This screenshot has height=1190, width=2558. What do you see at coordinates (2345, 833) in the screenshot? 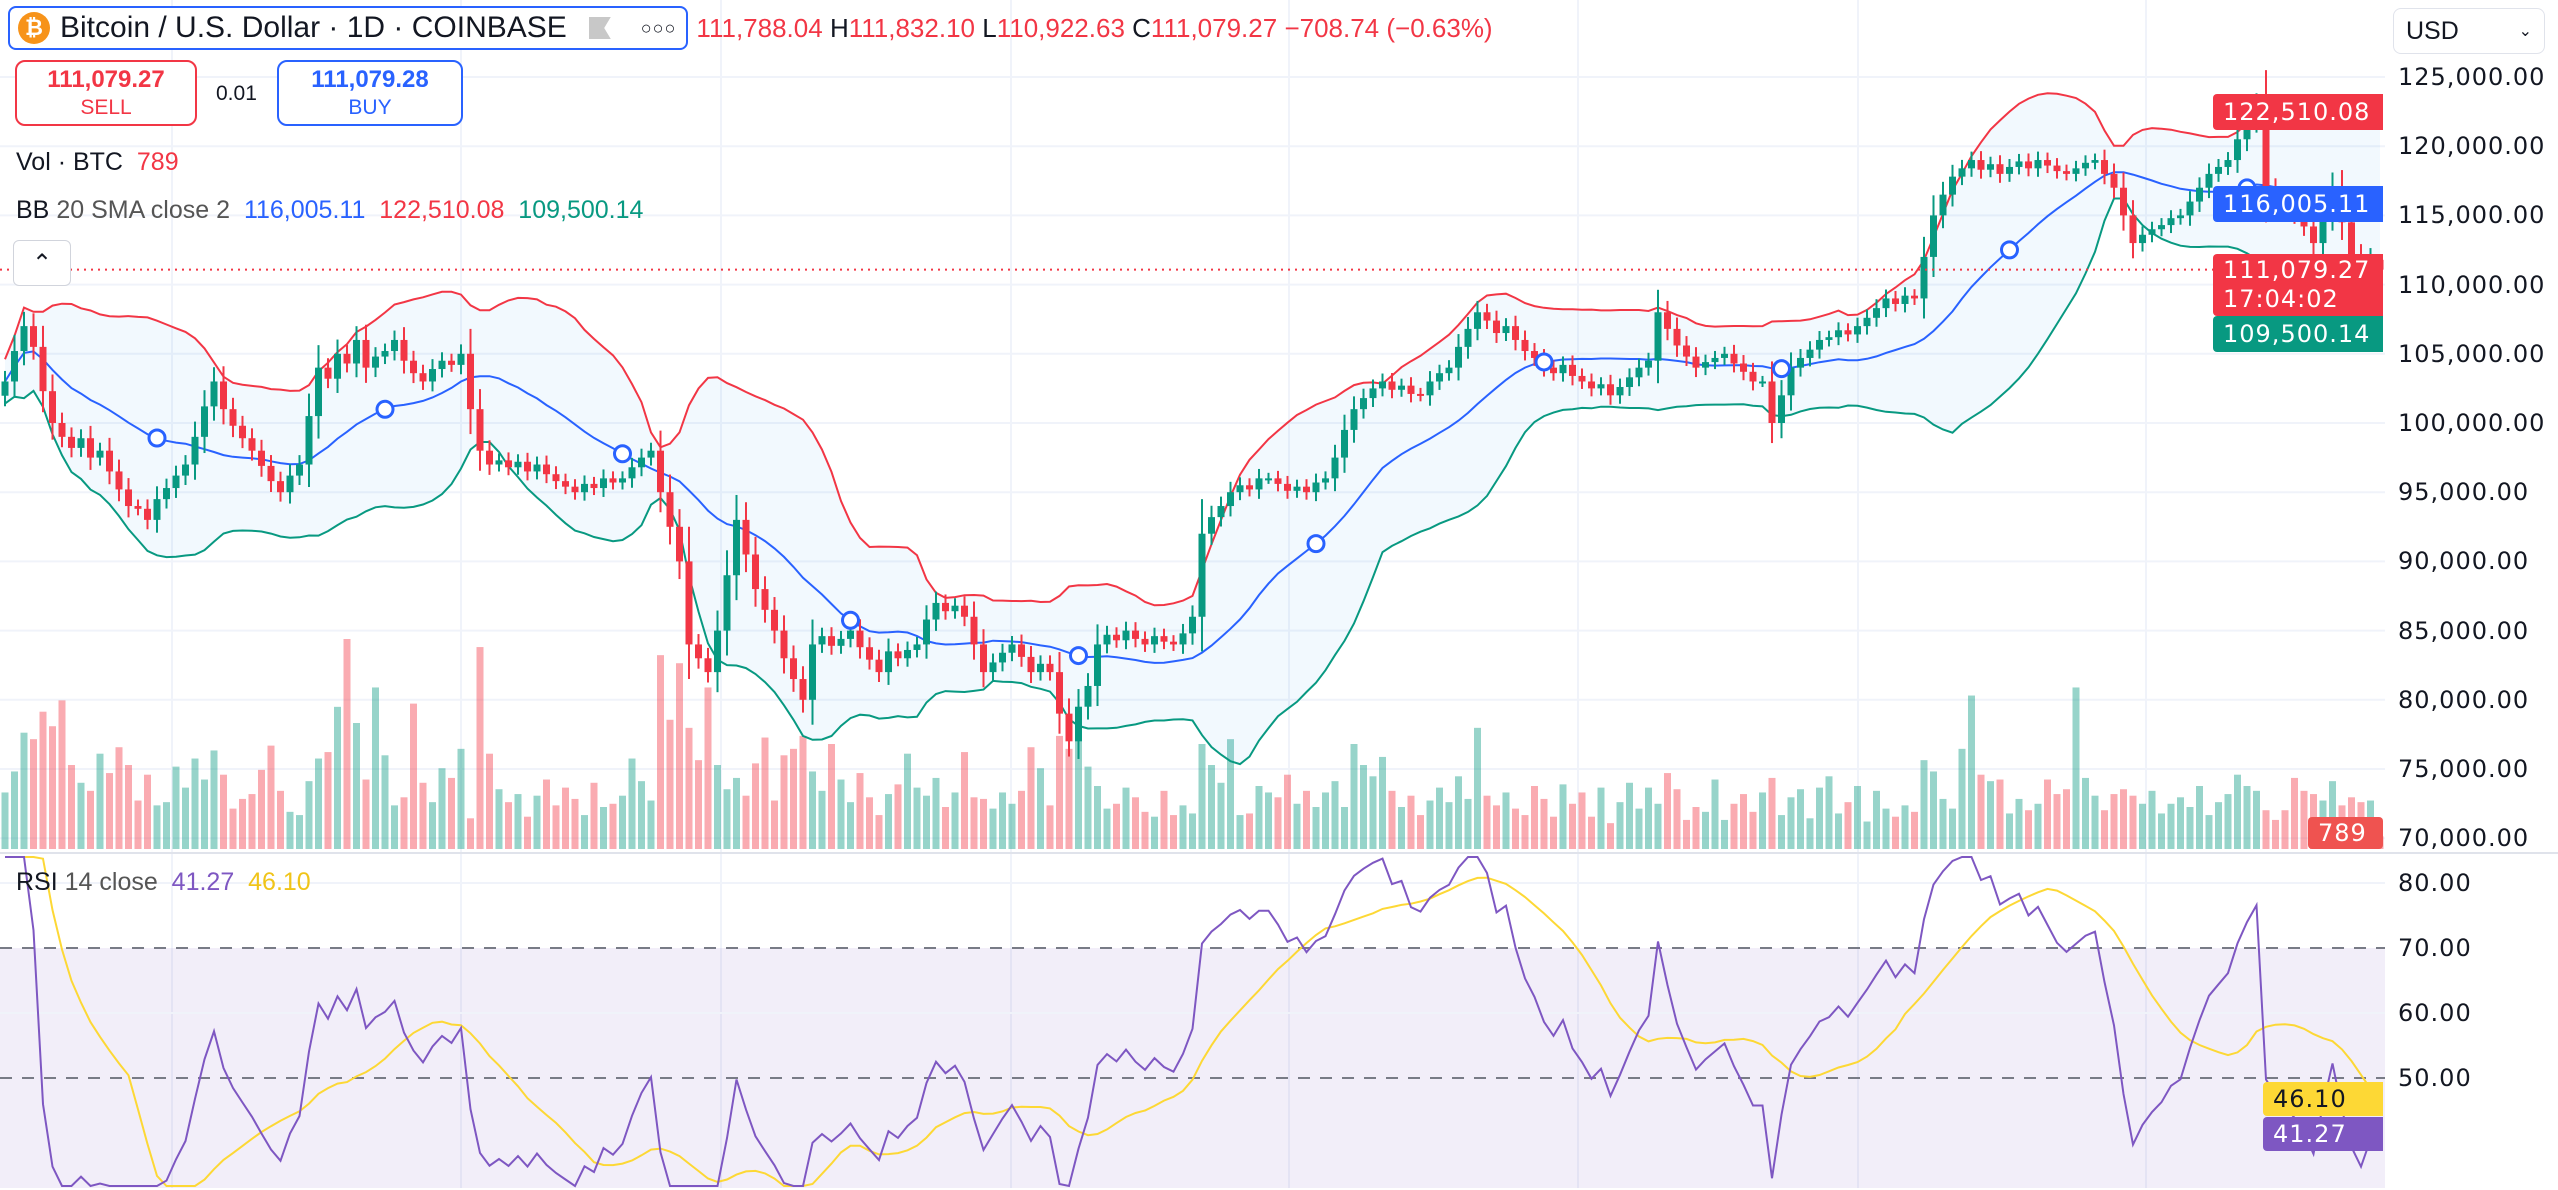
I see `volume-tag: 789` at bounding box center [2345, 833].